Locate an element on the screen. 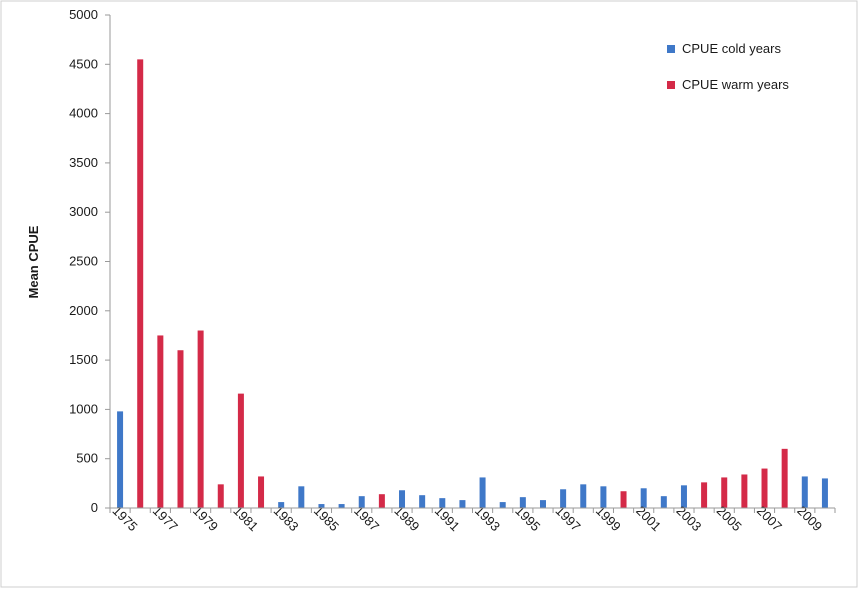 The height and width of the screenshot is (593, 858). y-tick-label: 500 is located at coordinates (87, 458).